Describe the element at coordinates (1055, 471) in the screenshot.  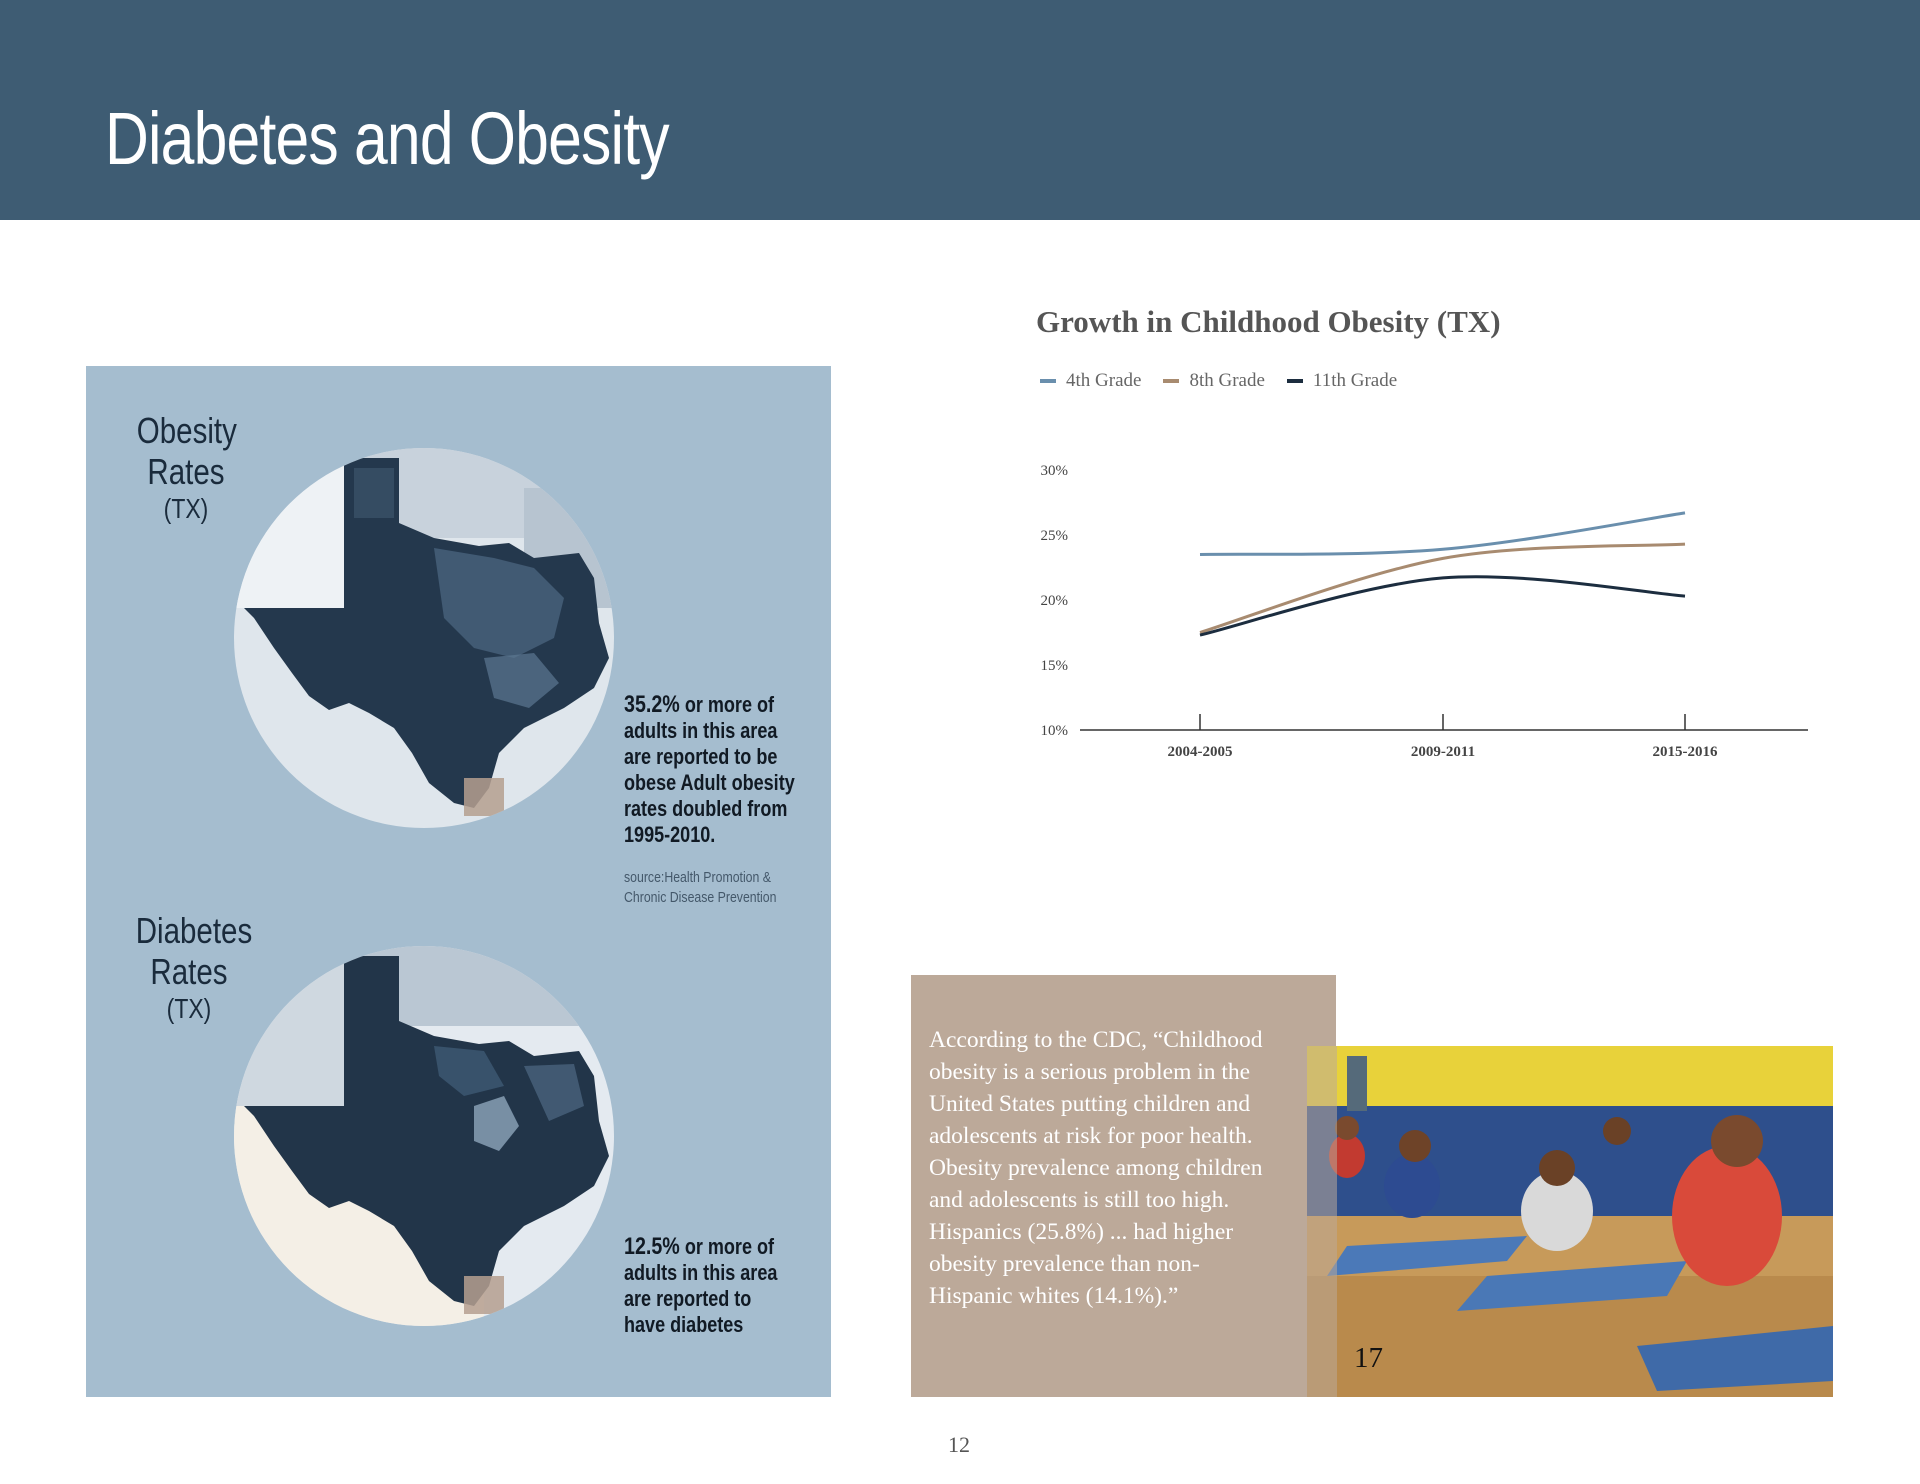
I see `y-tick-label: 30%` at that location.